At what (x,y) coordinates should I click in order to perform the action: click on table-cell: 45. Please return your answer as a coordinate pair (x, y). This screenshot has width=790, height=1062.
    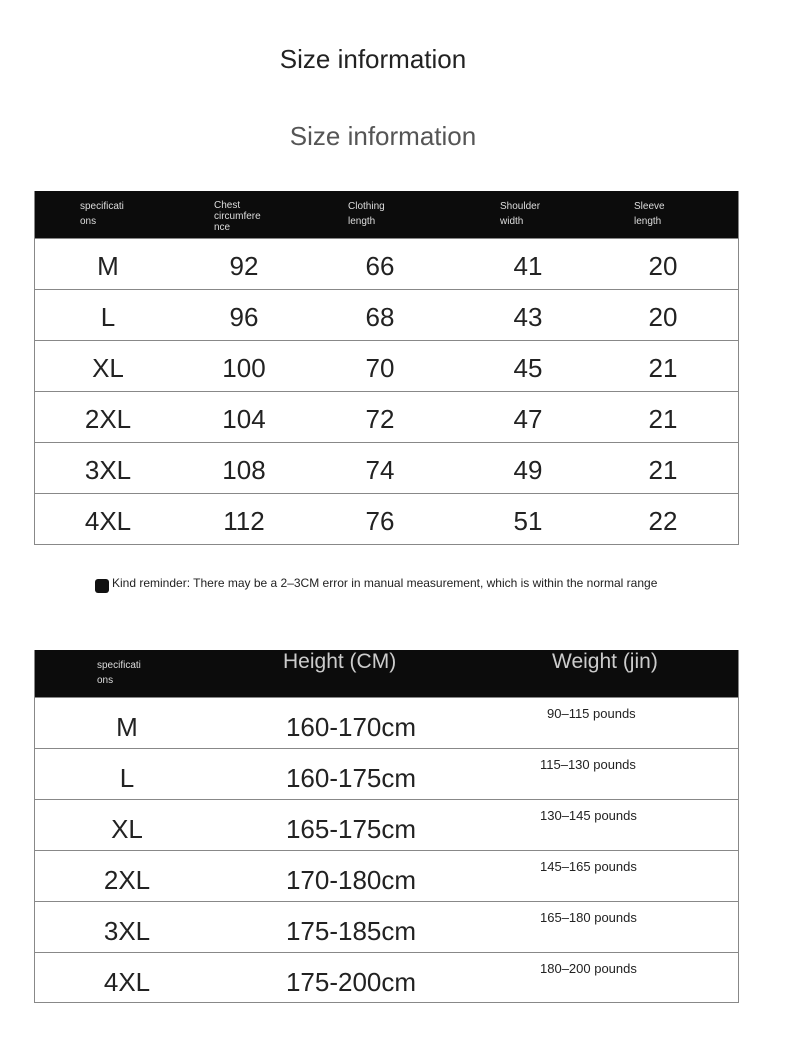
    Looking at the image, I should click on (528, 368).